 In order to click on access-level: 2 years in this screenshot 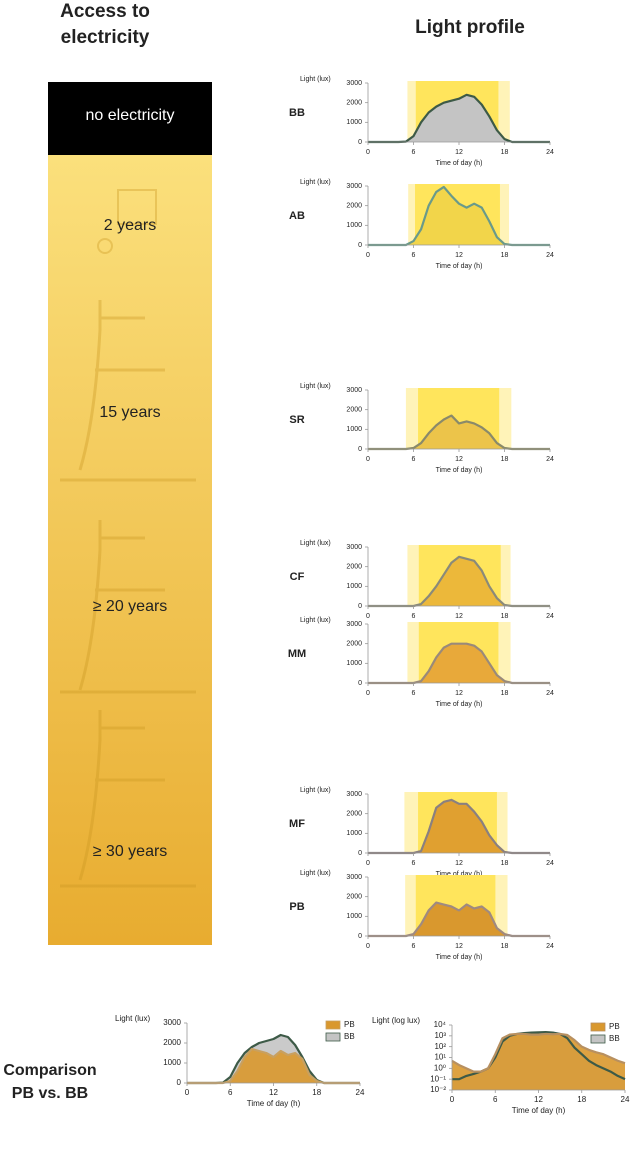, I will do `click(130, 225)`.